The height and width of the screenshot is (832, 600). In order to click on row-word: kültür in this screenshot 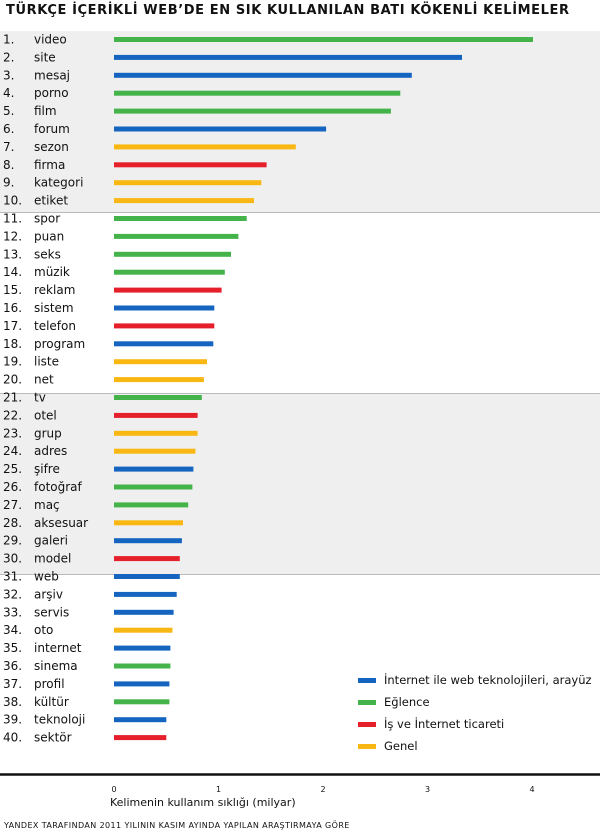, I will do `click(51, 702)`.